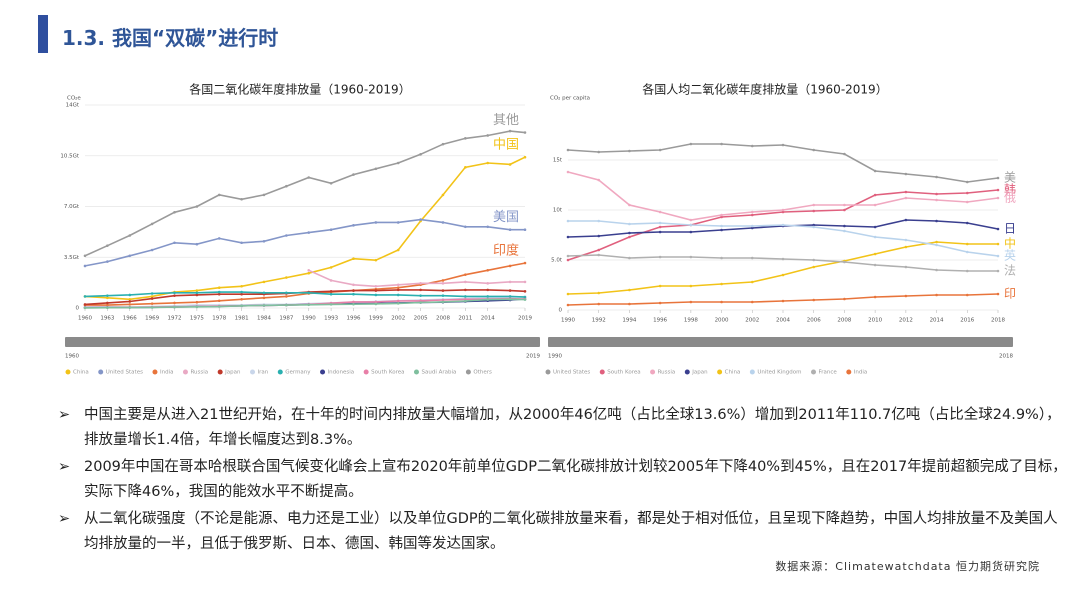  I want to click on x-tick-label: 1993, so click(331, 319).